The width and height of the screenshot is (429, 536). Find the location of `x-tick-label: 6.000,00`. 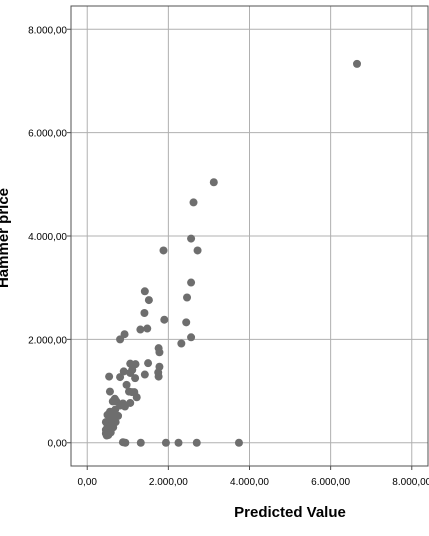

x-tick-label: 6.000,00 is located at coordinates (330, 482).